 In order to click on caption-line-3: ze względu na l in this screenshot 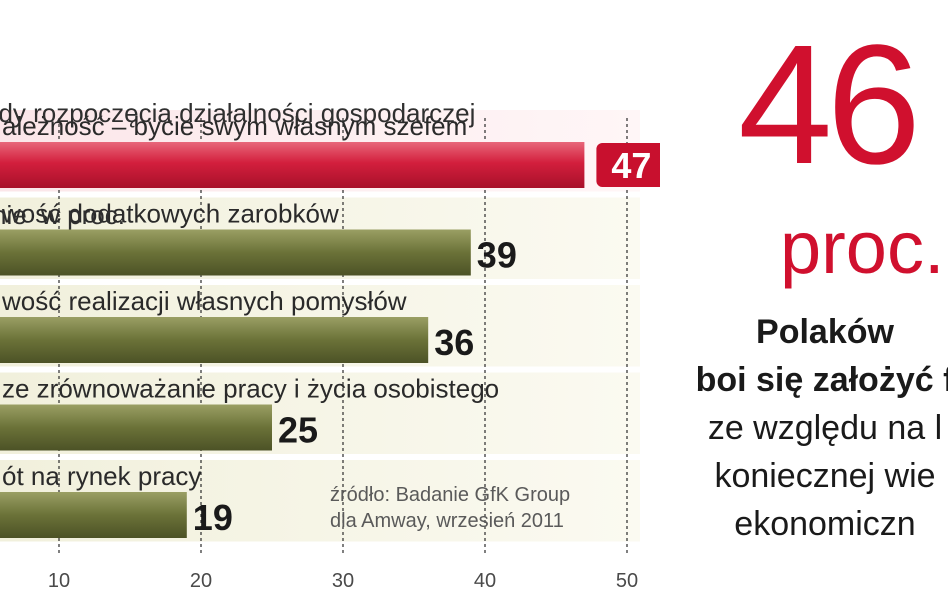, I will do `click(825, 428)`.